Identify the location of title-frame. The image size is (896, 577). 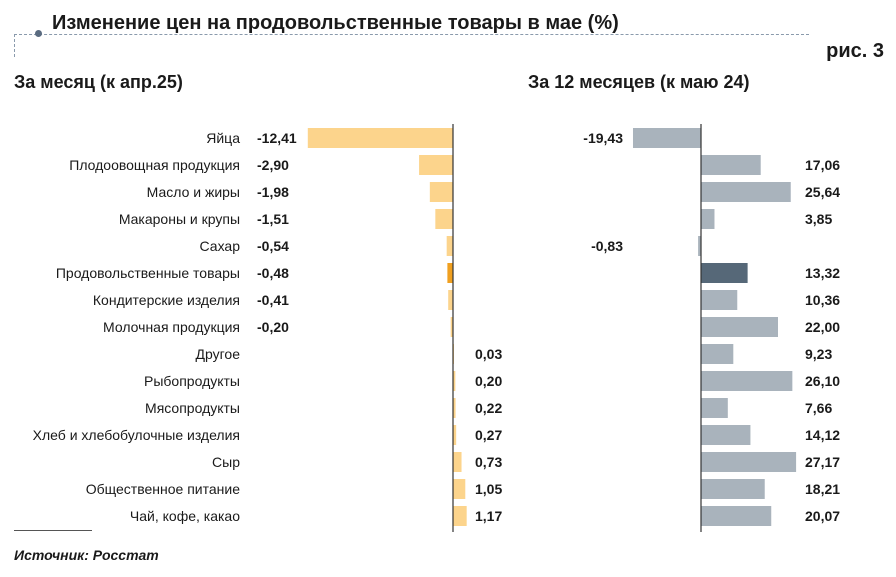
(411, 45).